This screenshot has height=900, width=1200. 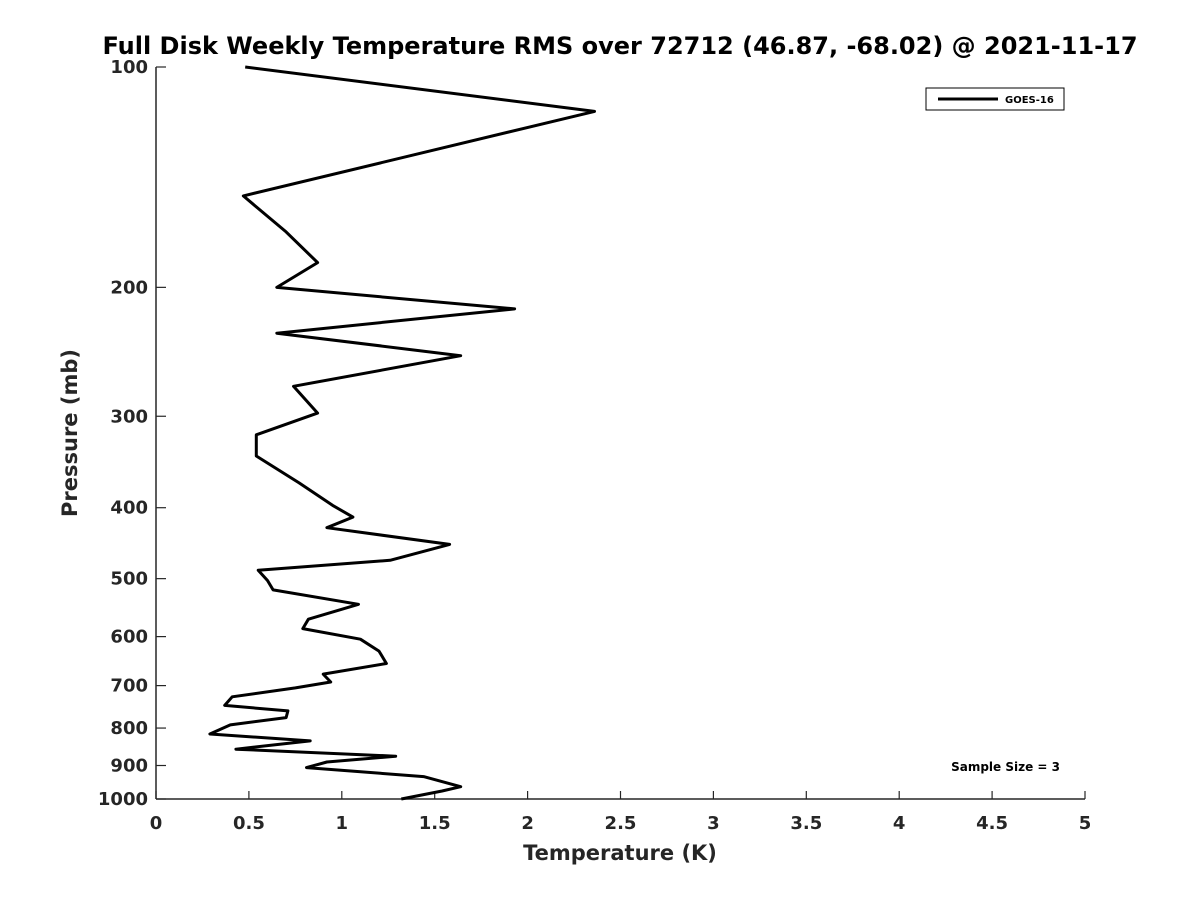 I want to click on legend-entry-goes-16: GOES-16, so click(x=1029, y=100).